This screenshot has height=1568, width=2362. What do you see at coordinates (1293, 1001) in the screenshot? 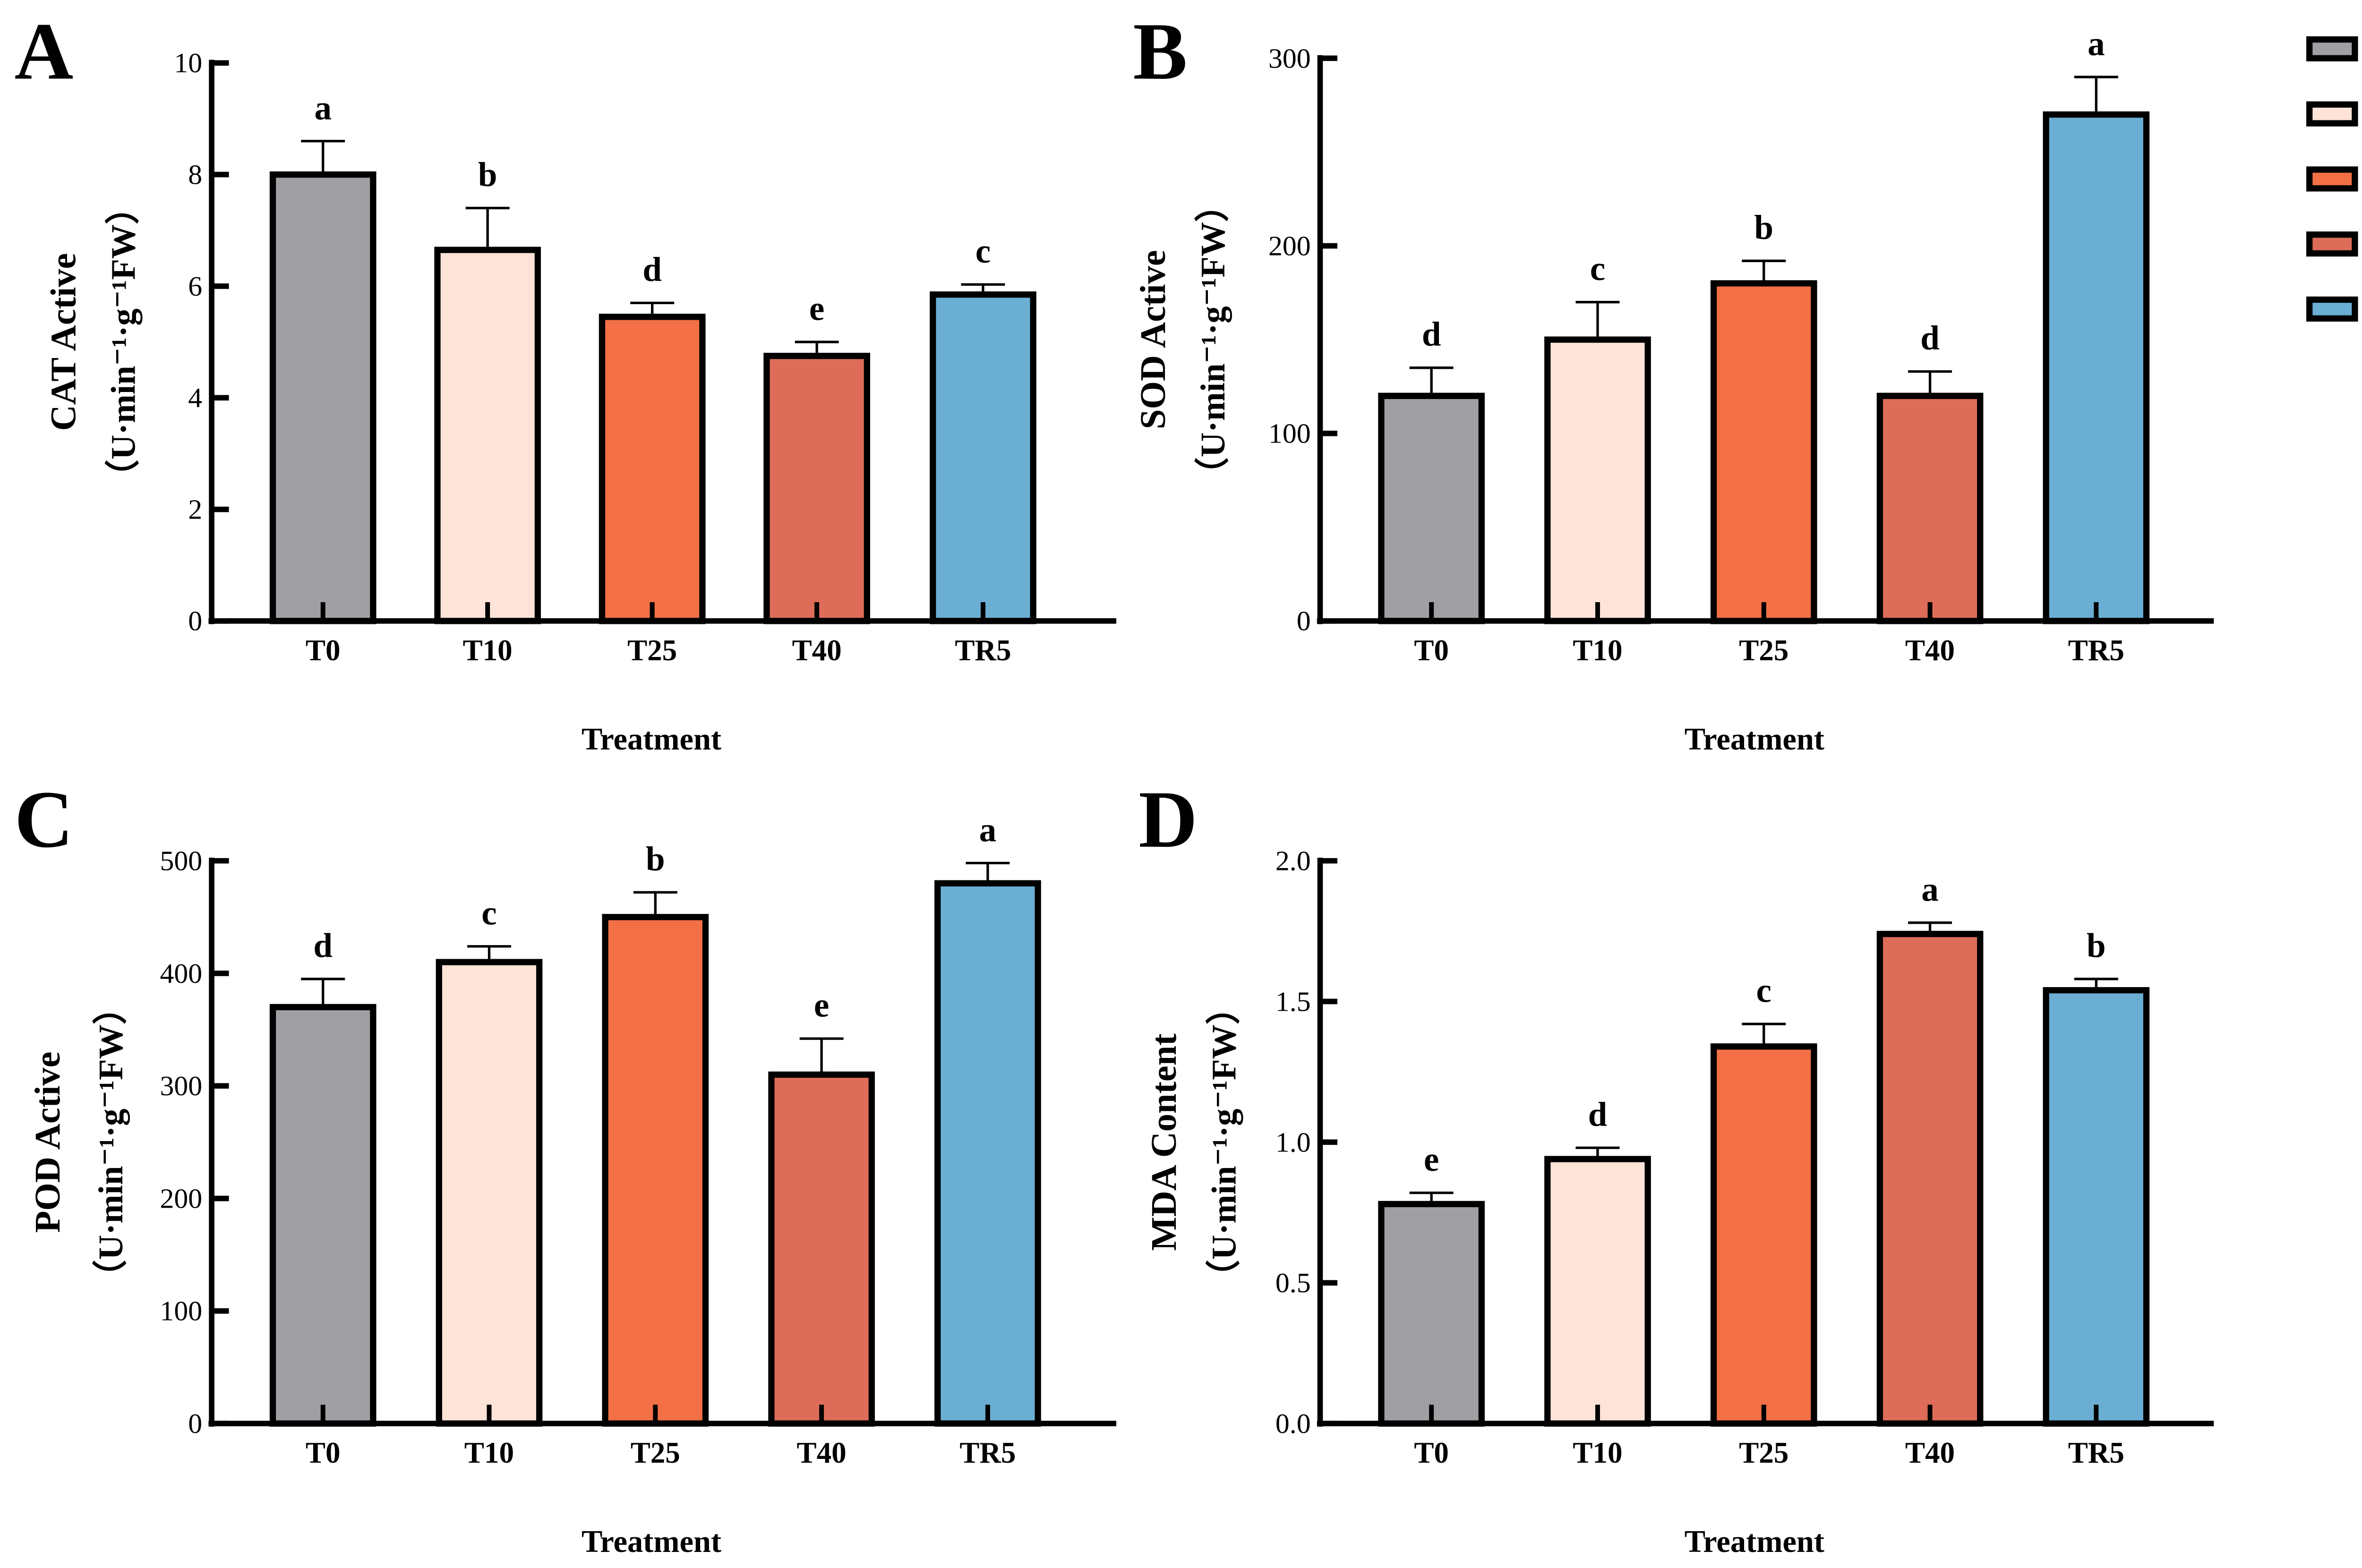
I see `y-tick-label: 1.5` at bounding box center [1293, 1001].